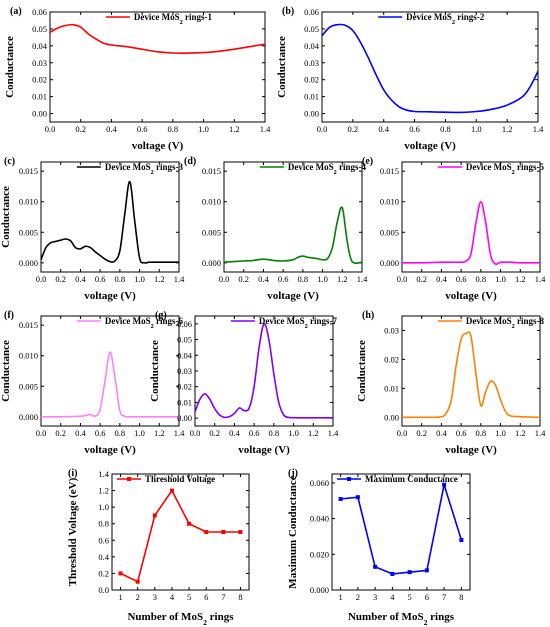 This screenshot has height=627, width=550. I want to click on panel-label: (c), so click(9, 161).